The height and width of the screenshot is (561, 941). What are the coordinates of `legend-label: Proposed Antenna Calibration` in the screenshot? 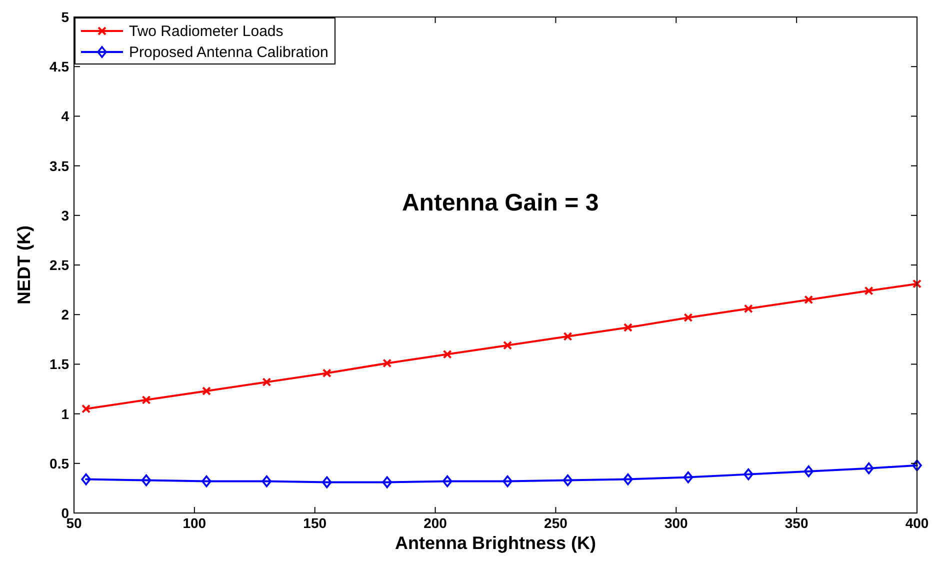 It's located at (228, 52).